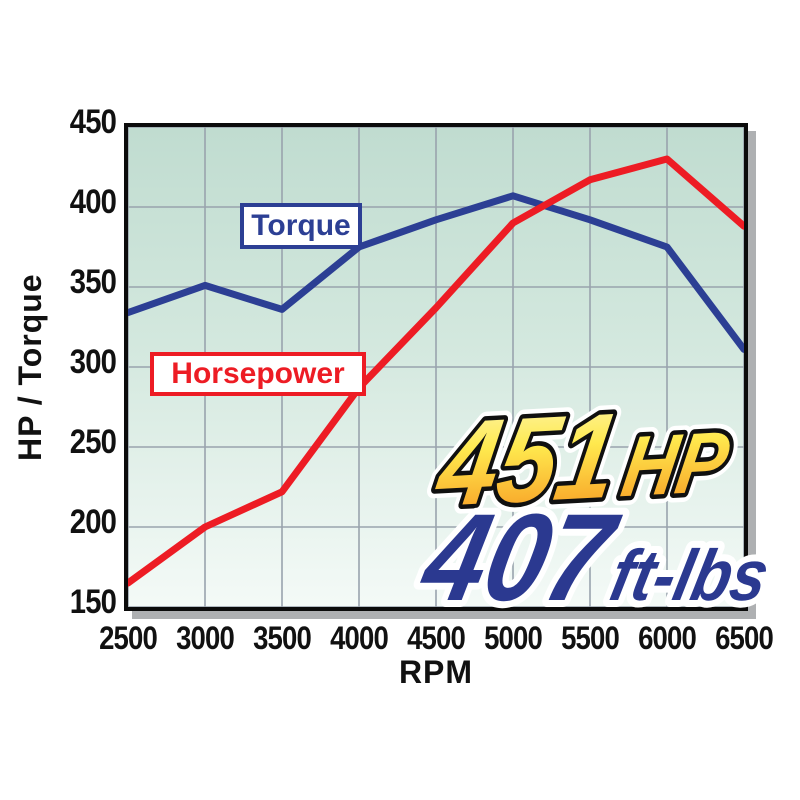 This screenshot has width=800, height=800. I want to click on y-tick-label: 200, so click(93, 522).